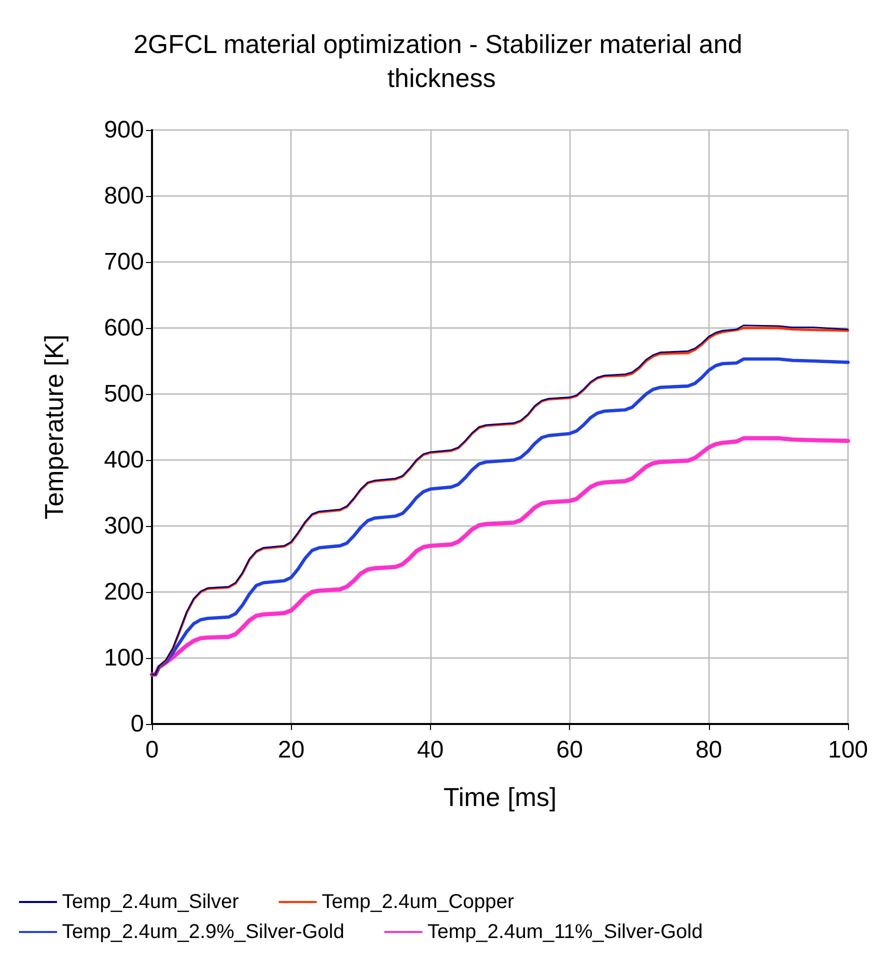 Image resolution: width=883 pixels, height=955 pixels. I want to click on x-axis-title: Time [ms], so click(500, 797).